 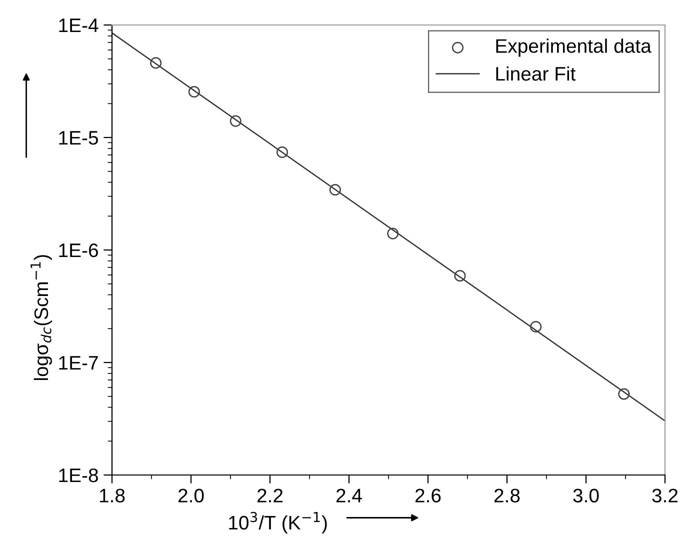 What do you see at coordinates (507, 495) in the screenshot?
I see `x-tick-label: 2.8` at bounding box center [507, 495].